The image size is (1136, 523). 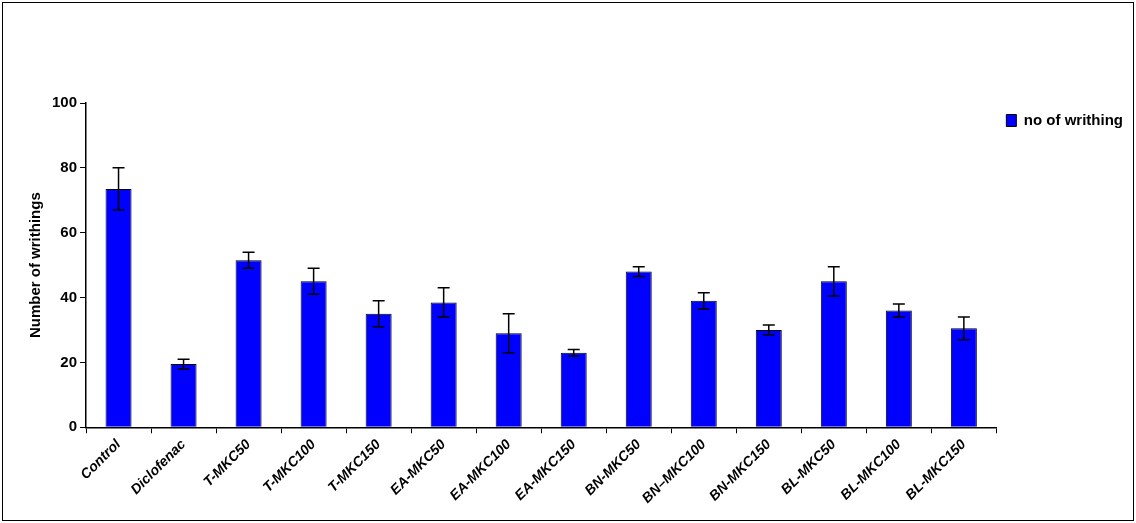 What do you see at coordinates (69, 361) in the screenshot?
I see `y-tick-label: 20` at bounding box center [69, 361].